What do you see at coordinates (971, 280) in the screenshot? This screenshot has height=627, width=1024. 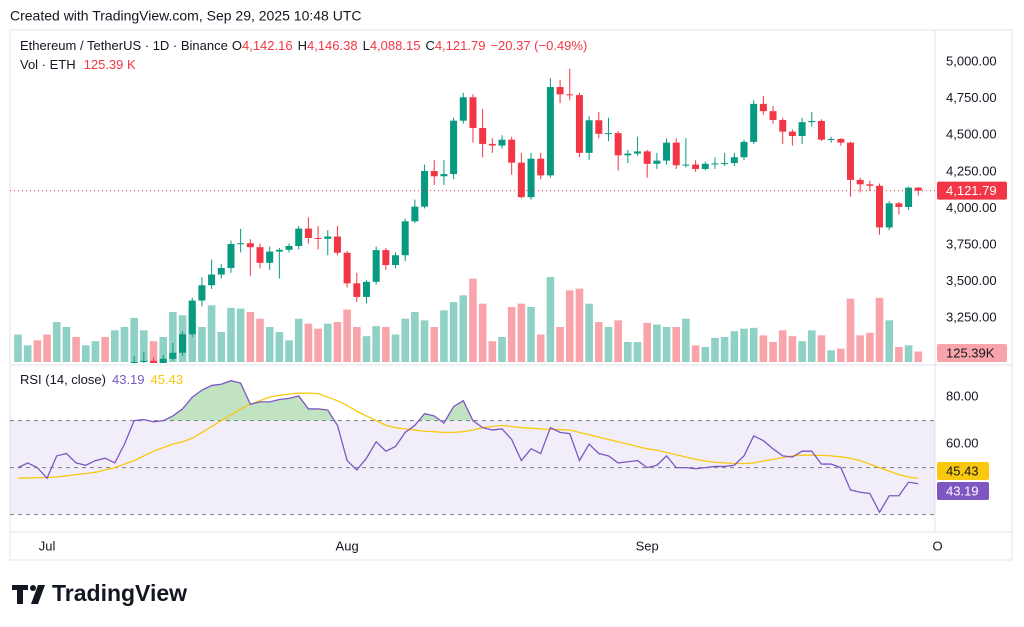 I see `y-tick-label: 3,500.00` at bounding box center [971, 280].